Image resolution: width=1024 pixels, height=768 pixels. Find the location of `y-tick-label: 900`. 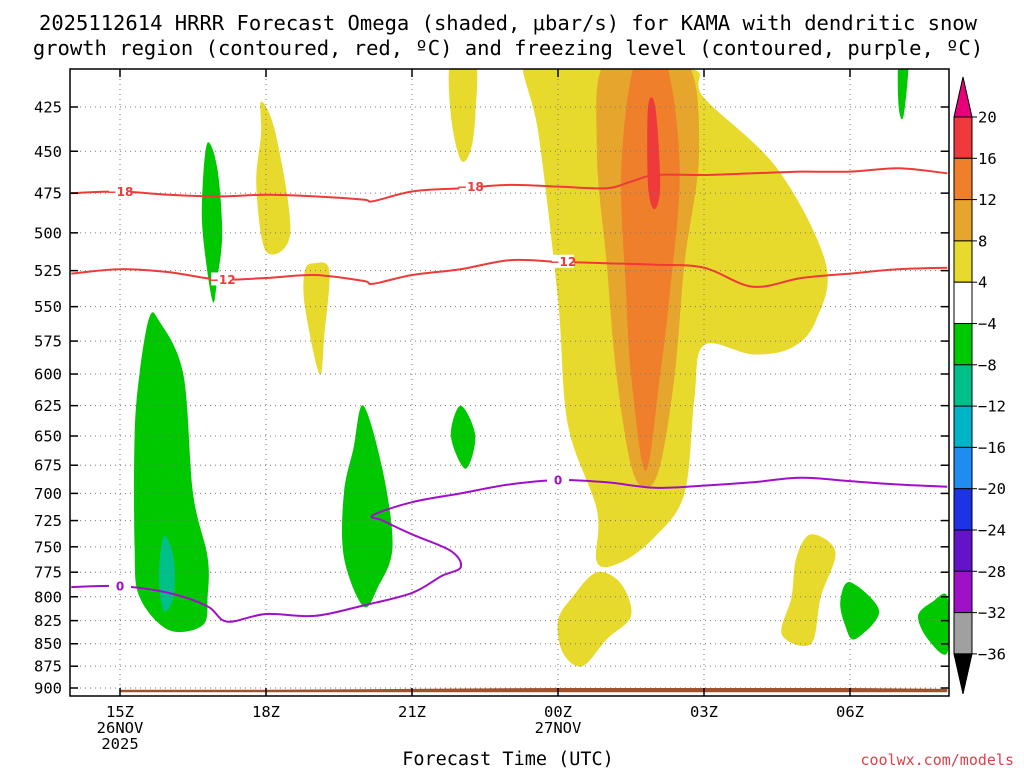

y-tick-label: 900 is located at coordinates (48, 689).